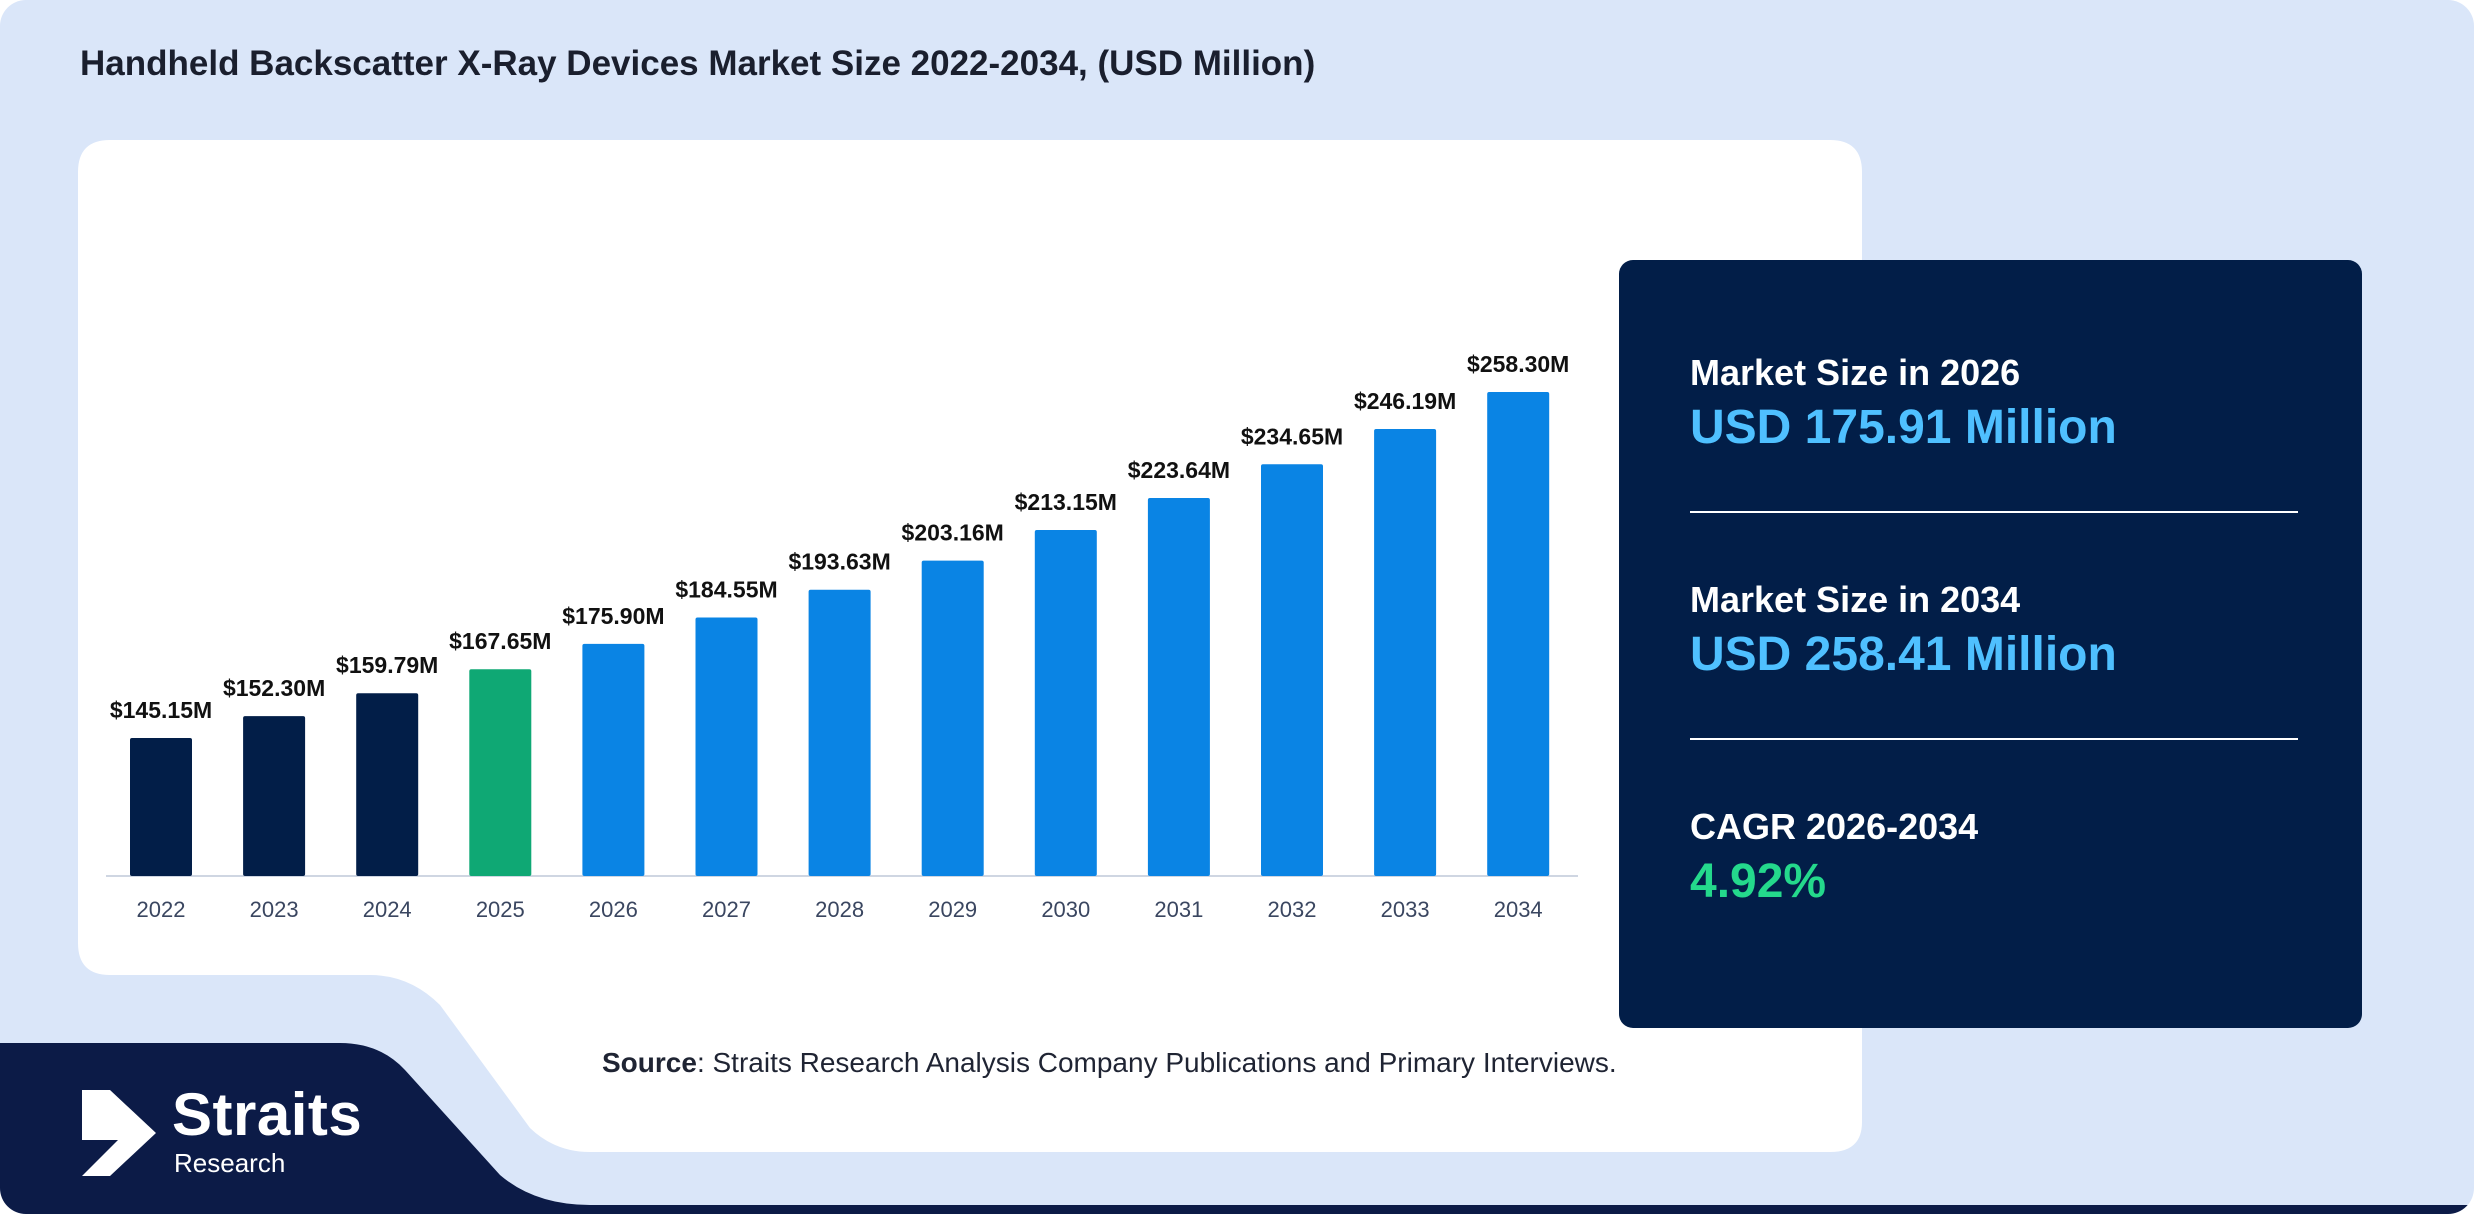 Image resolution: width=2480 pixels, height=1214 pixels. I want to click on x-tick-2029: 2029, so click(952, 909).